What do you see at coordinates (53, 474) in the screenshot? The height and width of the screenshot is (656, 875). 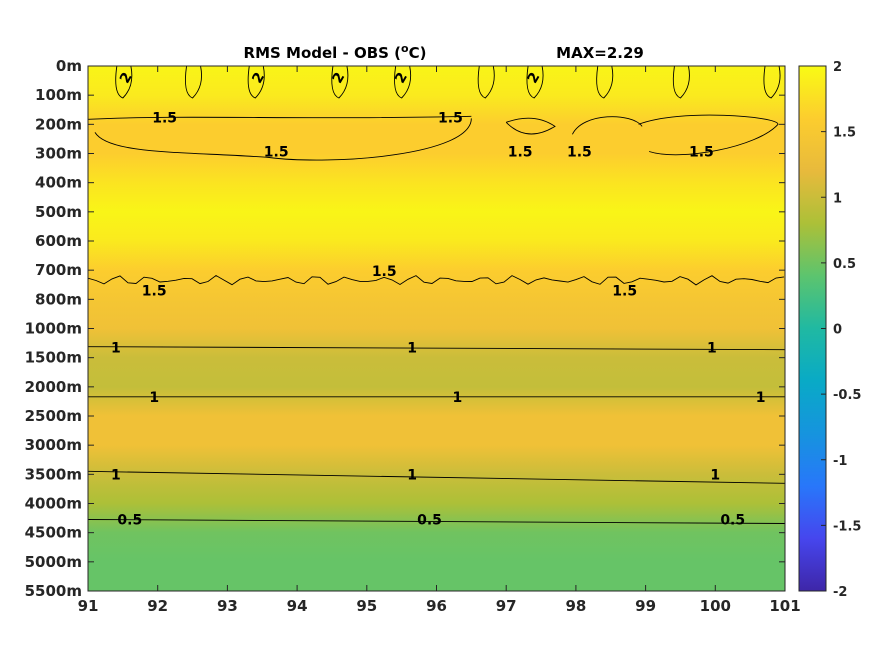 I see `y-tick-label: 3500m` at bounding box center [53, 474].